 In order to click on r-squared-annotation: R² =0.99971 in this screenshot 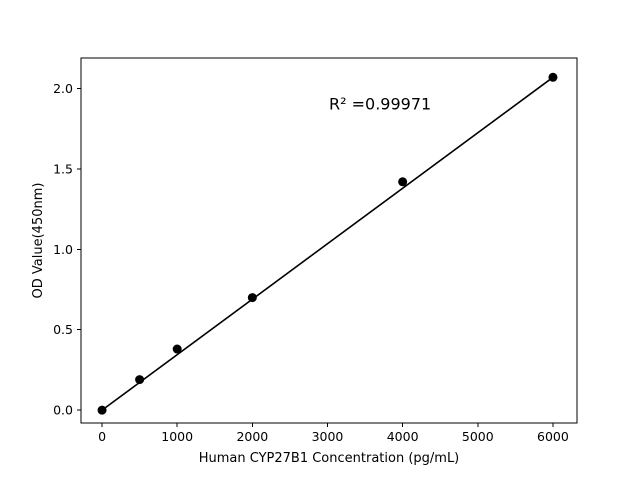, I will do `click(380, 104)`.